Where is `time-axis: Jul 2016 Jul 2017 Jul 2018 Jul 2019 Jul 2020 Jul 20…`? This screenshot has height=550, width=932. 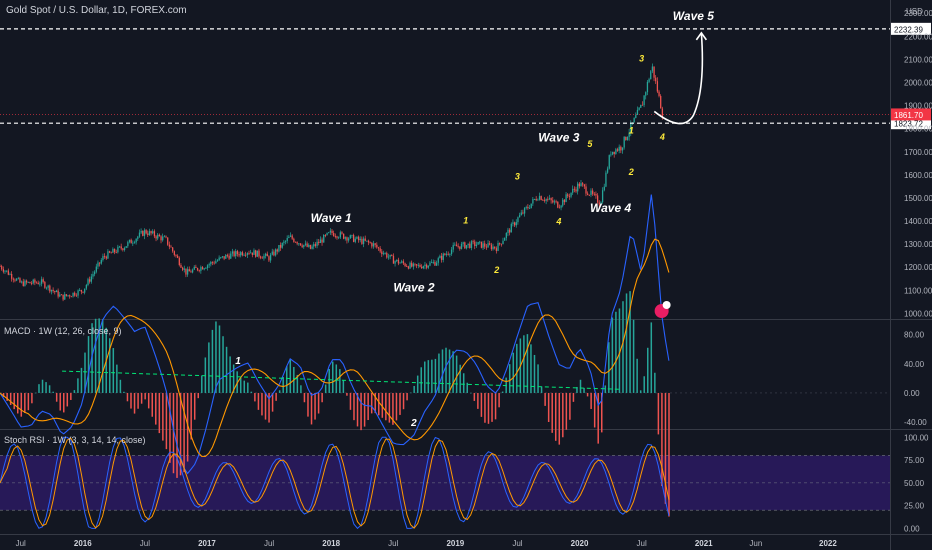
time-axis: Jul 2016 Jul 2017 Jul 2018 Jul 2019 Jul 2020 Jul 20… is located at coordinates (466, 541).